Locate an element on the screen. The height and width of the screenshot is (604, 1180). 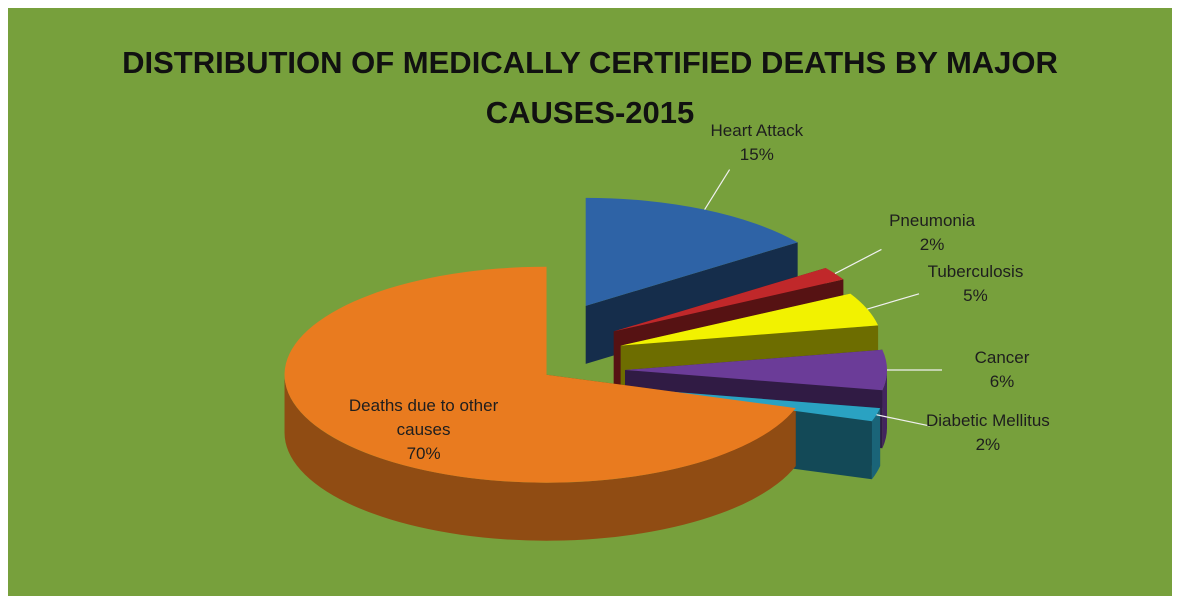
label-category: Heart Attack is located at coordinates (757, 130).